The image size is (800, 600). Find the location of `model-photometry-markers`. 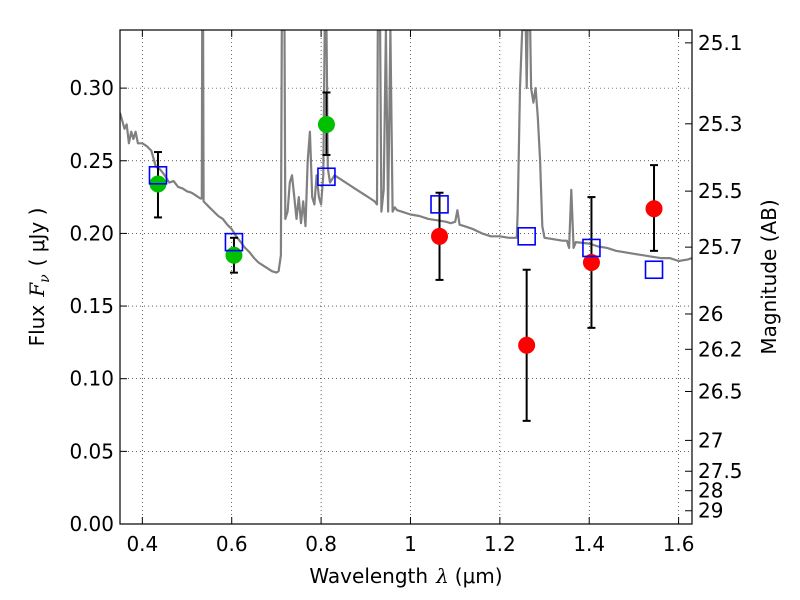

model-photometry-markers is located at coordinates (406, 222).